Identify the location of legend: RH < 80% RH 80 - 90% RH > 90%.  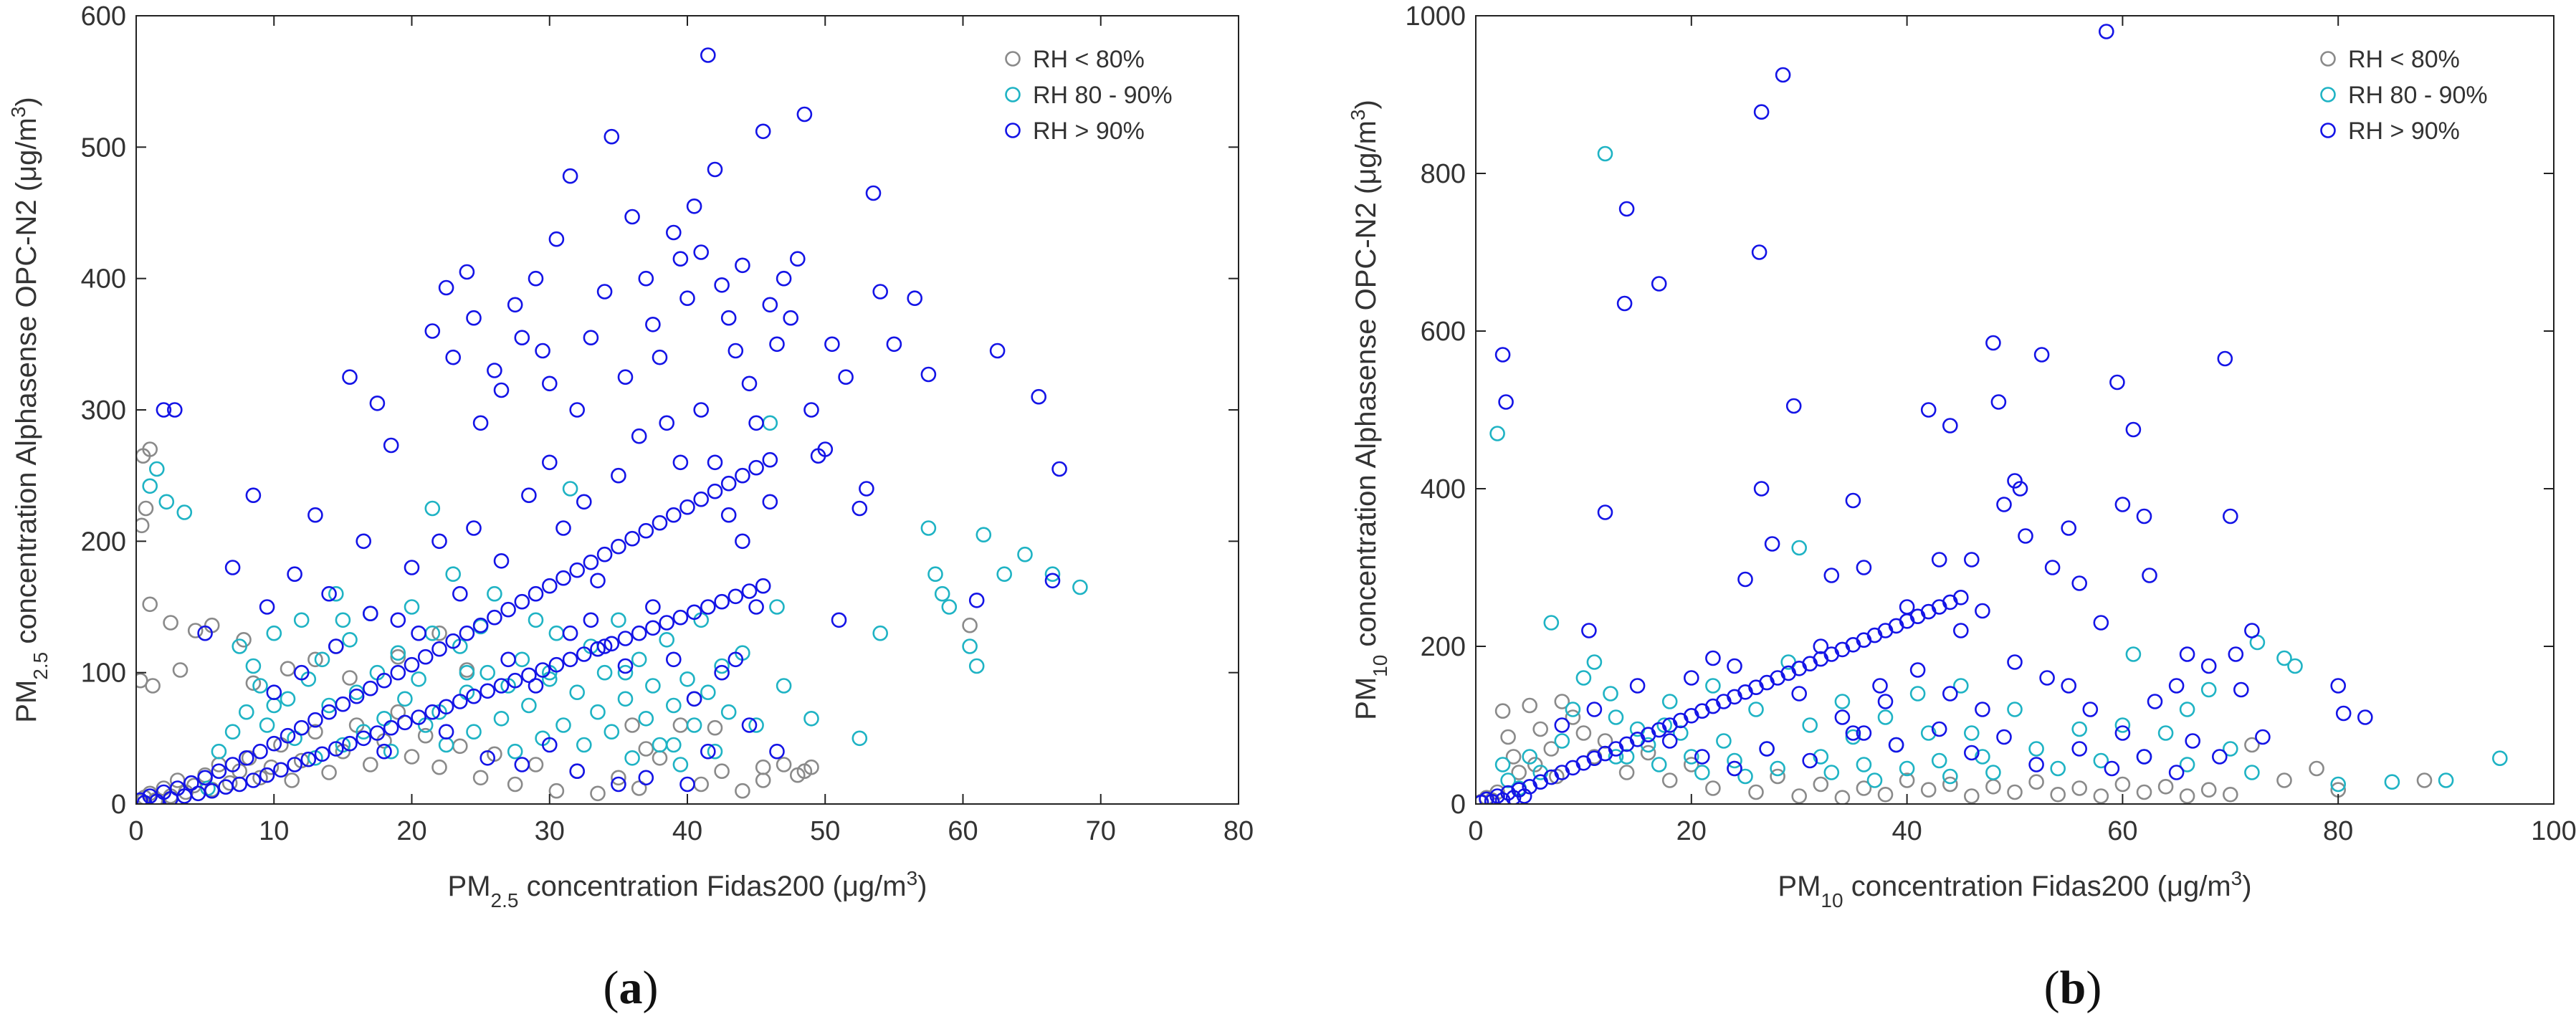
(1089, 95).